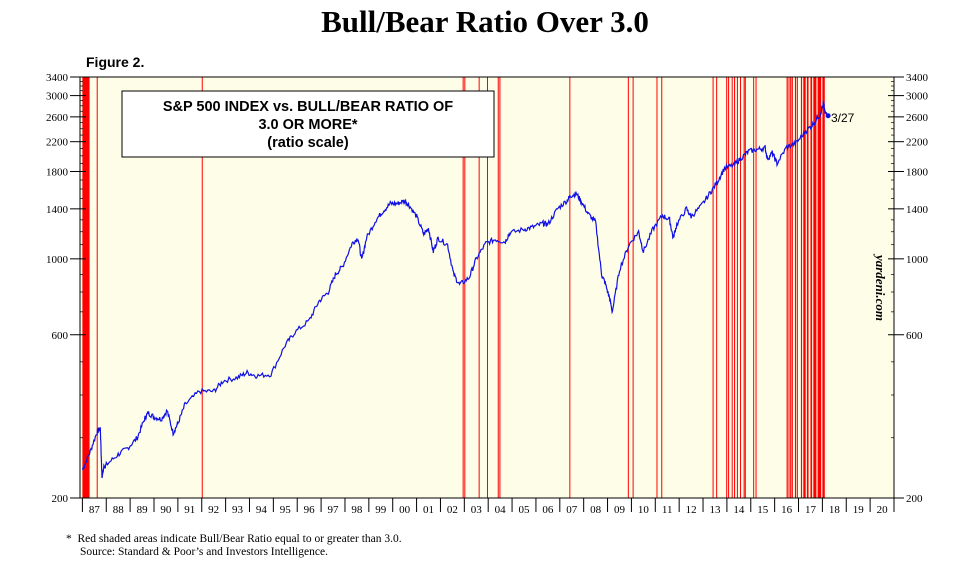  What do you see at coordinates (917, 260) in the screenshot?
I see `y-tick-label-right: 1000` at bounding box center [917, 260].